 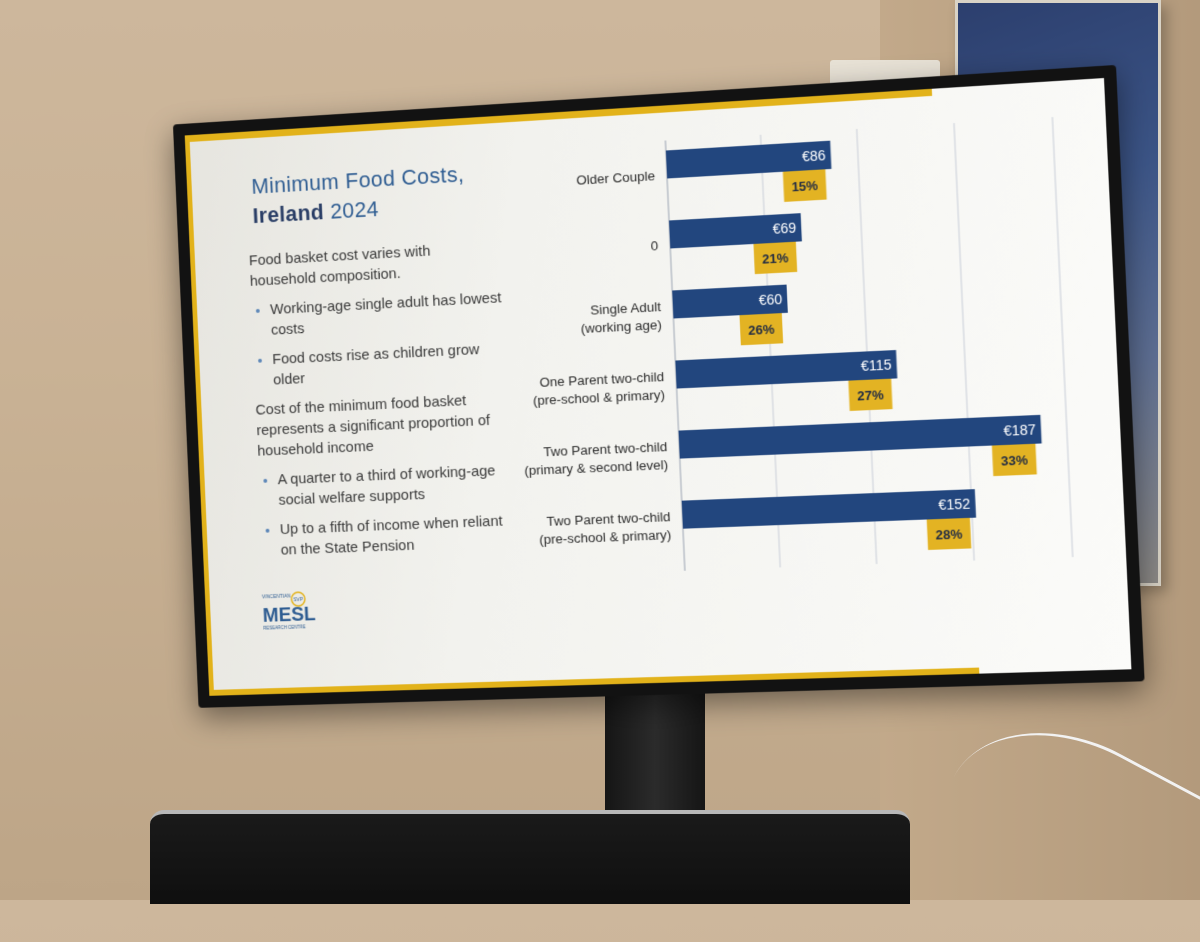 I want to click on slide-title: Minimum Food Costs, Ireland 2024, so click(x=397, y=193).